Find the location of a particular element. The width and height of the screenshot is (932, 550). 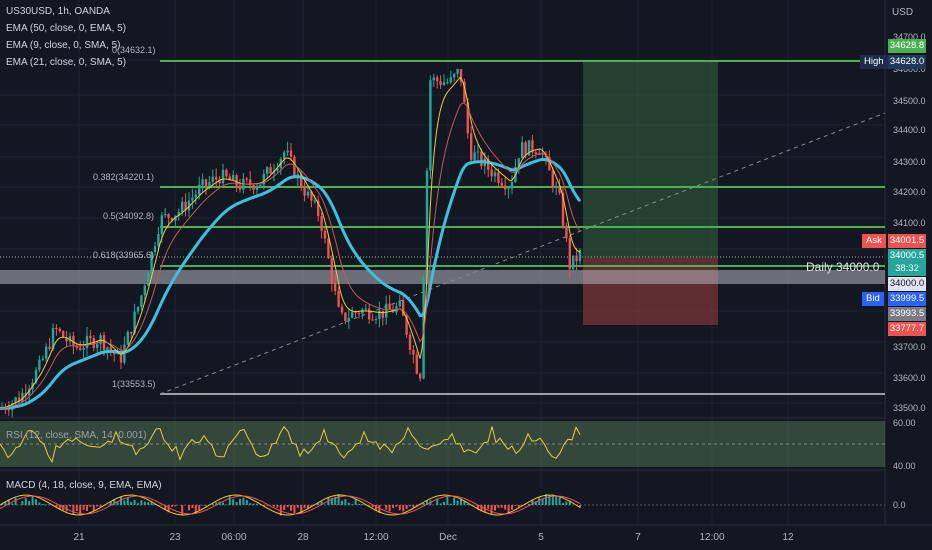

ema9-legend: EMA (9, close, 0, SMA, 5) is located at coordinates (63, 45).